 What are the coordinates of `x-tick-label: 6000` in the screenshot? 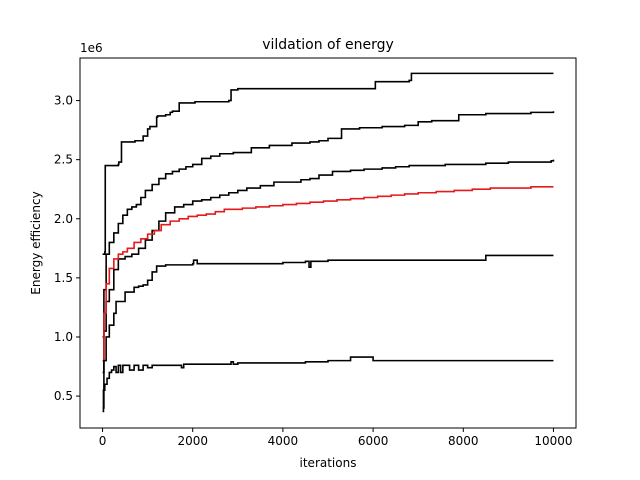 It's located at (373, 441).